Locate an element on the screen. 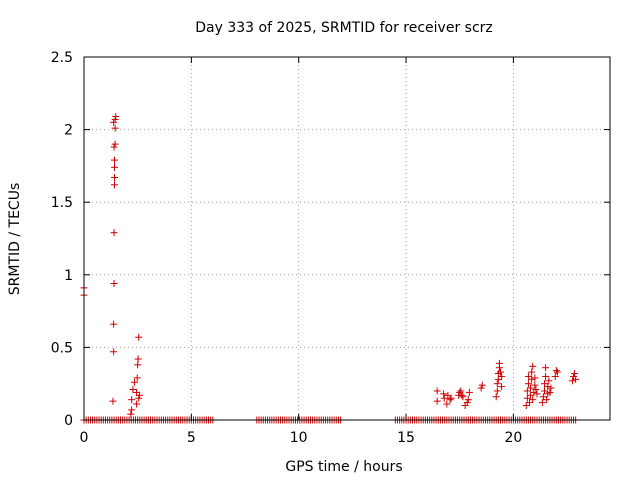  y-tick-label: 2.5 is located at coordinates (62, 58).